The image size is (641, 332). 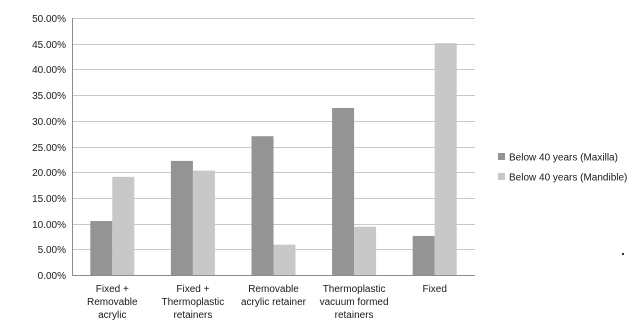 I want to click on y-tick-label: 45.00%, so click(x=49, y=45).